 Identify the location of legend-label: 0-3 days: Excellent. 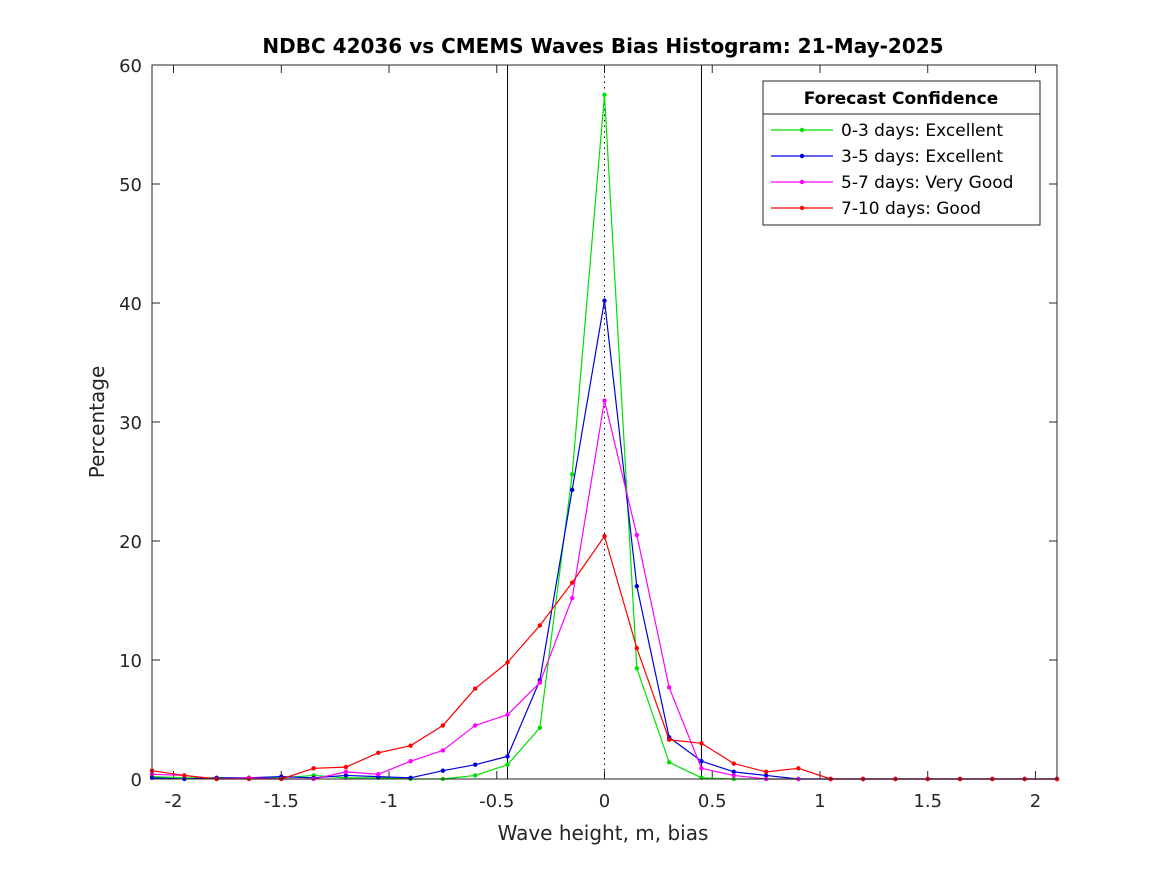
(922, 131).